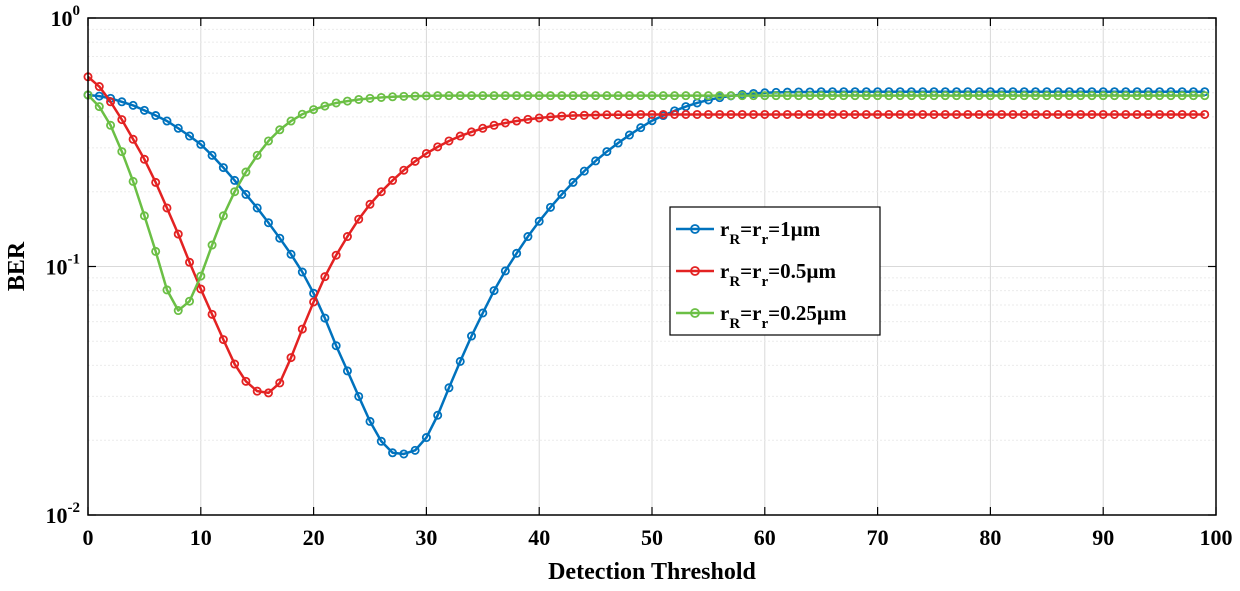  I want to click on x-tick-label: 100, so click(1216, 537).